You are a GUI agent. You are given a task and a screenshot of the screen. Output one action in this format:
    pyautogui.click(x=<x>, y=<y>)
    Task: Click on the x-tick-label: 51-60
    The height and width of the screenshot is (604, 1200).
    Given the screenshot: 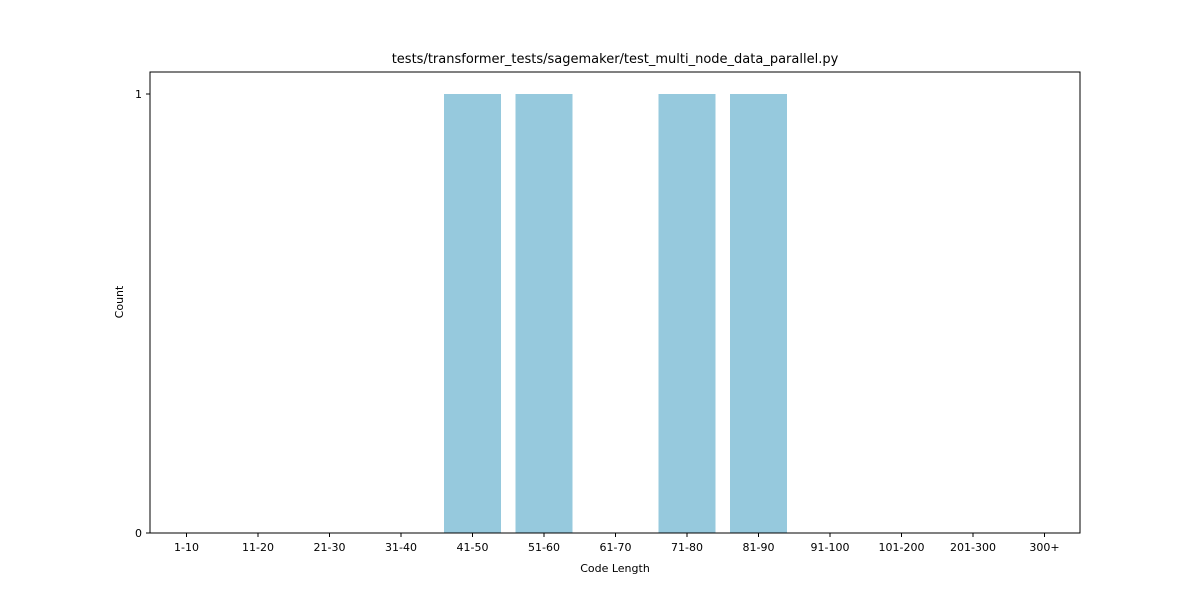 What is the action you would take?
    pyautogui.click(x=544, y=547)
    